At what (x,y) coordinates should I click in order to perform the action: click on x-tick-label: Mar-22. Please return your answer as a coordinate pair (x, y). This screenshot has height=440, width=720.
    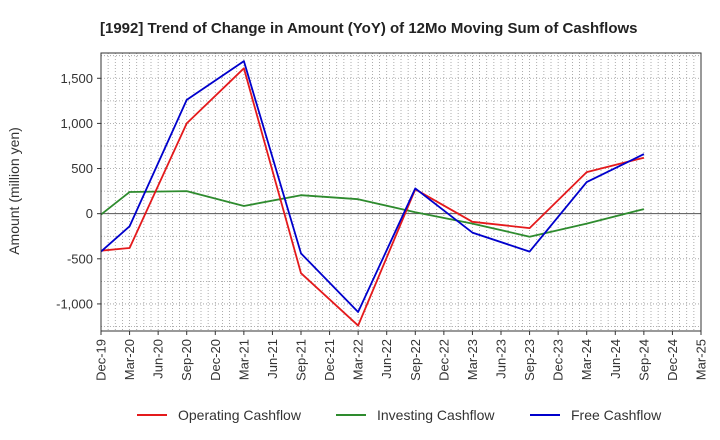
    Looking at the image, I should click on (358, 359).